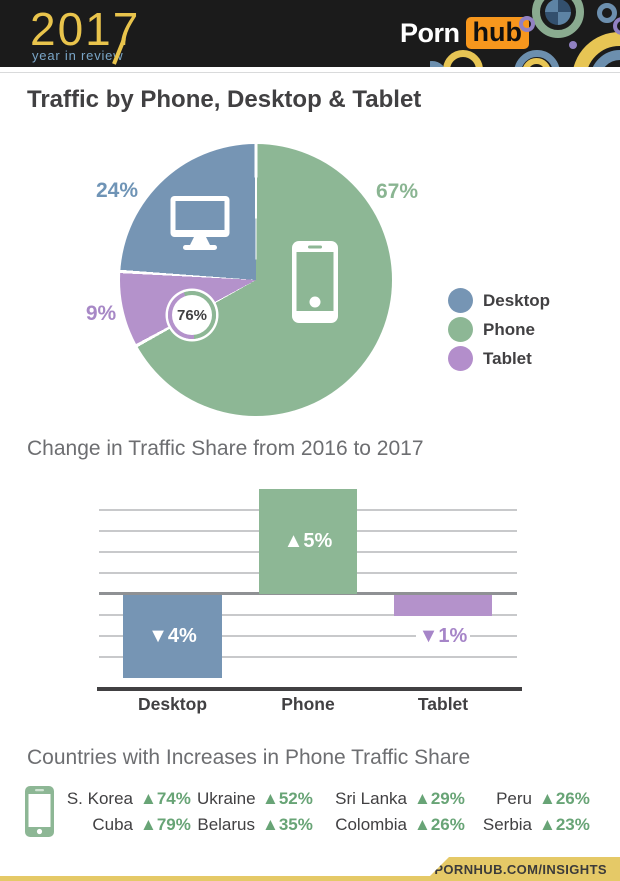  Describe the element at coordinates (99, 798) in the screenshot. I see `country-name: S. Korea` at that location.